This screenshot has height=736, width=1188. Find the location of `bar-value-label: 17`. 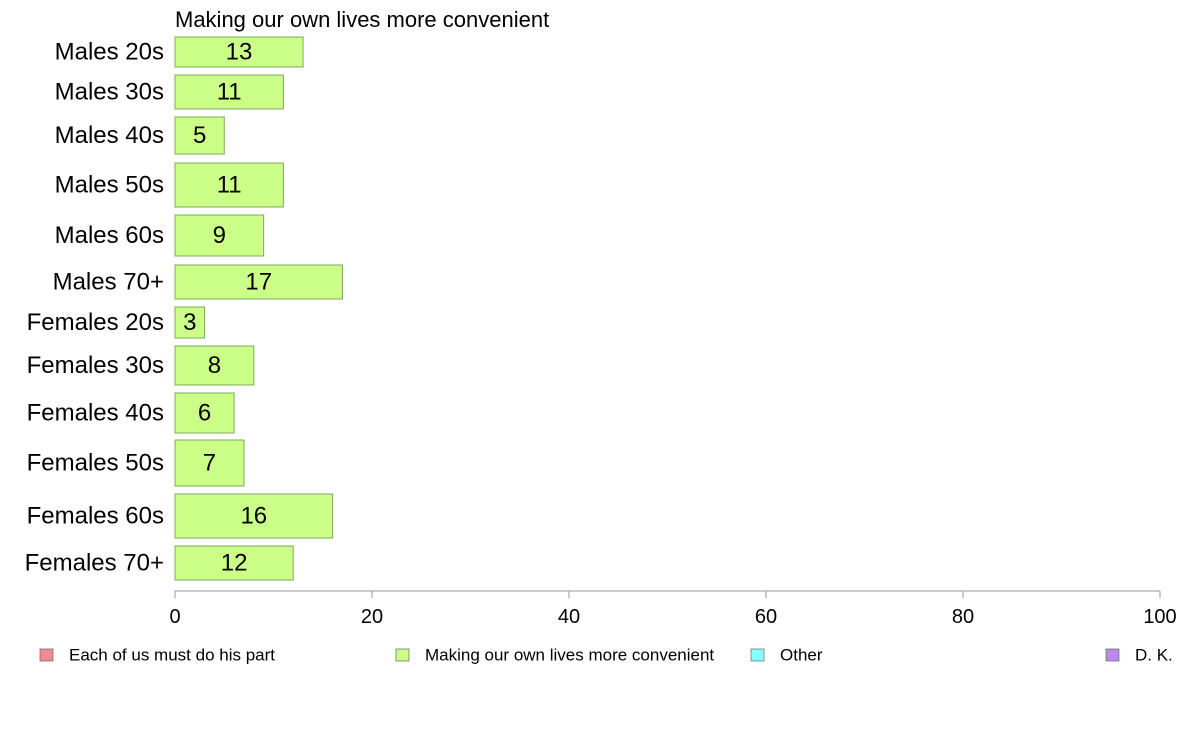

bar-value-label: 17 is located at coordinates (258, 282).